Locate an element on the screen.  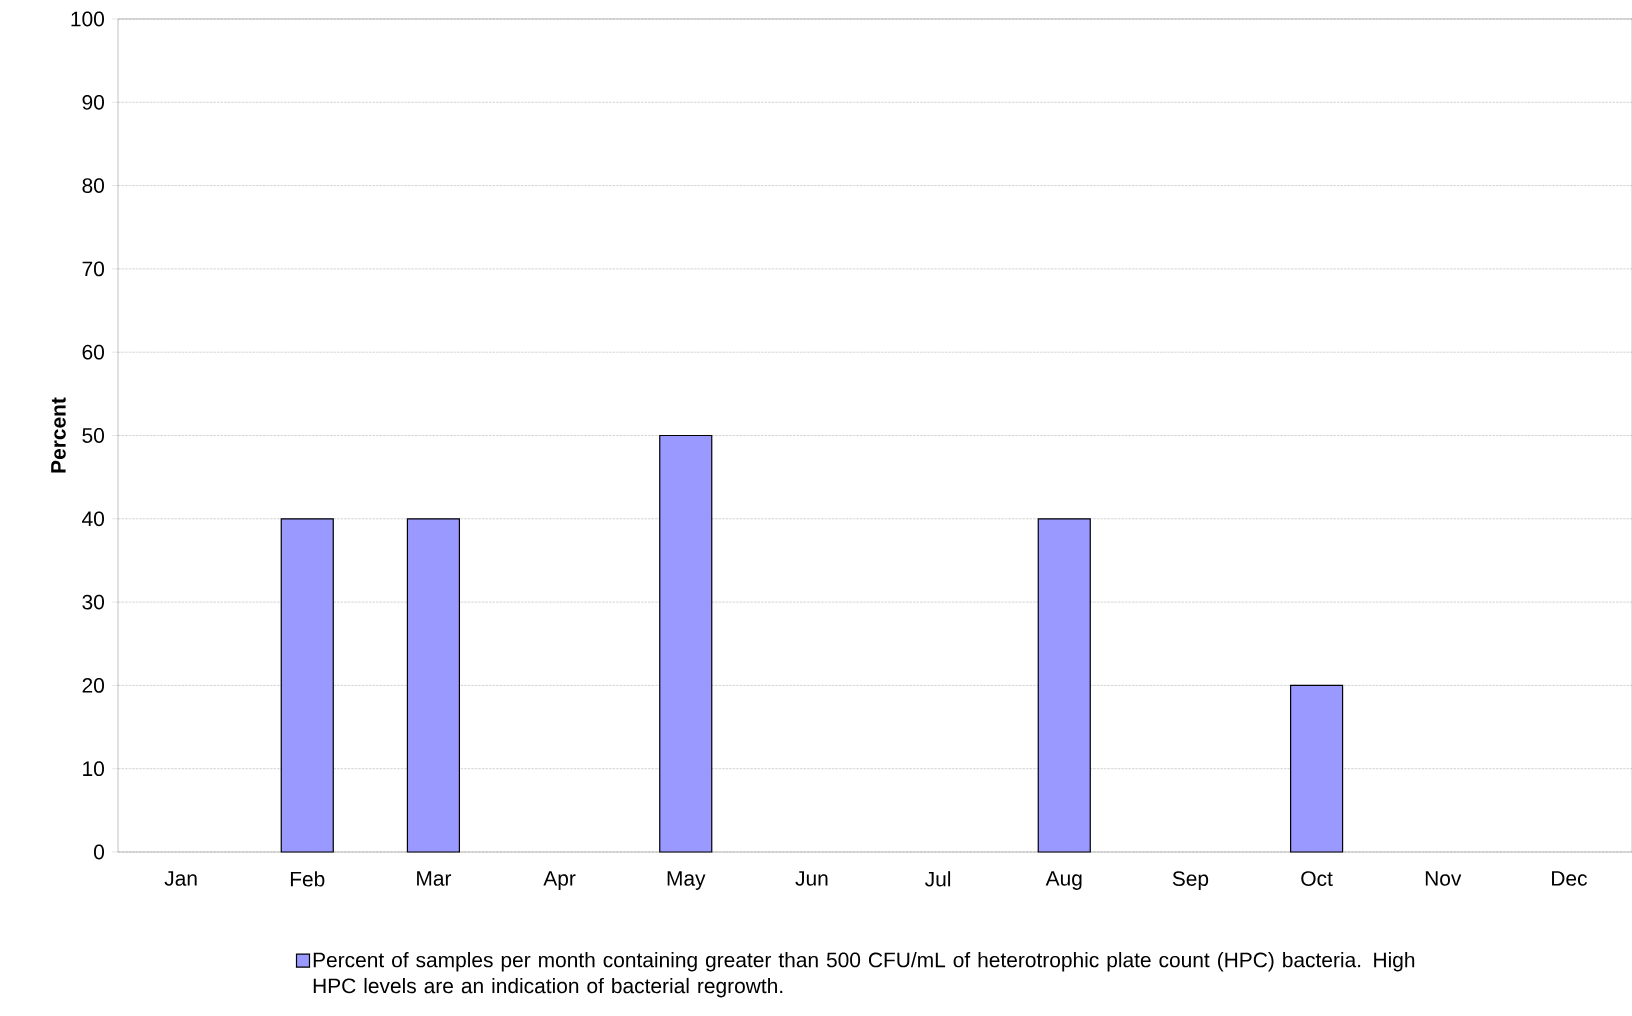
y-tick-label: 50 is located at coordinates (93, 435).